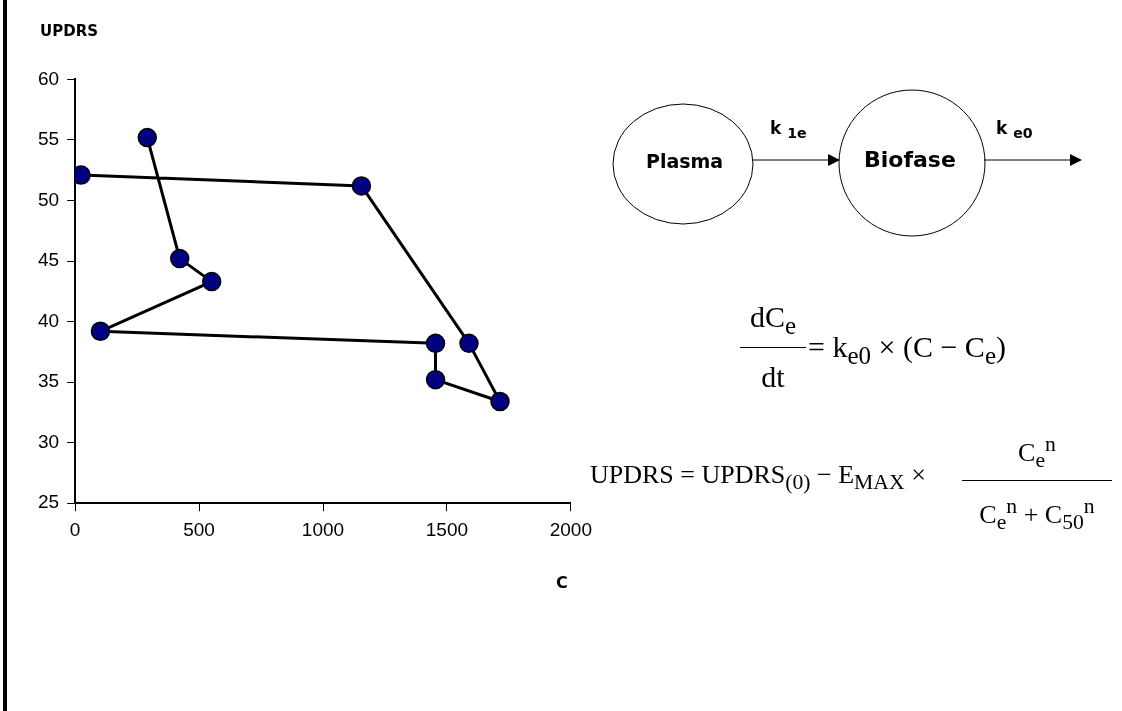 The width and height of the screenshot is (1122, 711). What do you see at coordinates (773, 377) in the screenshot?
I see `text: dt` at bounding box center [773, 377].